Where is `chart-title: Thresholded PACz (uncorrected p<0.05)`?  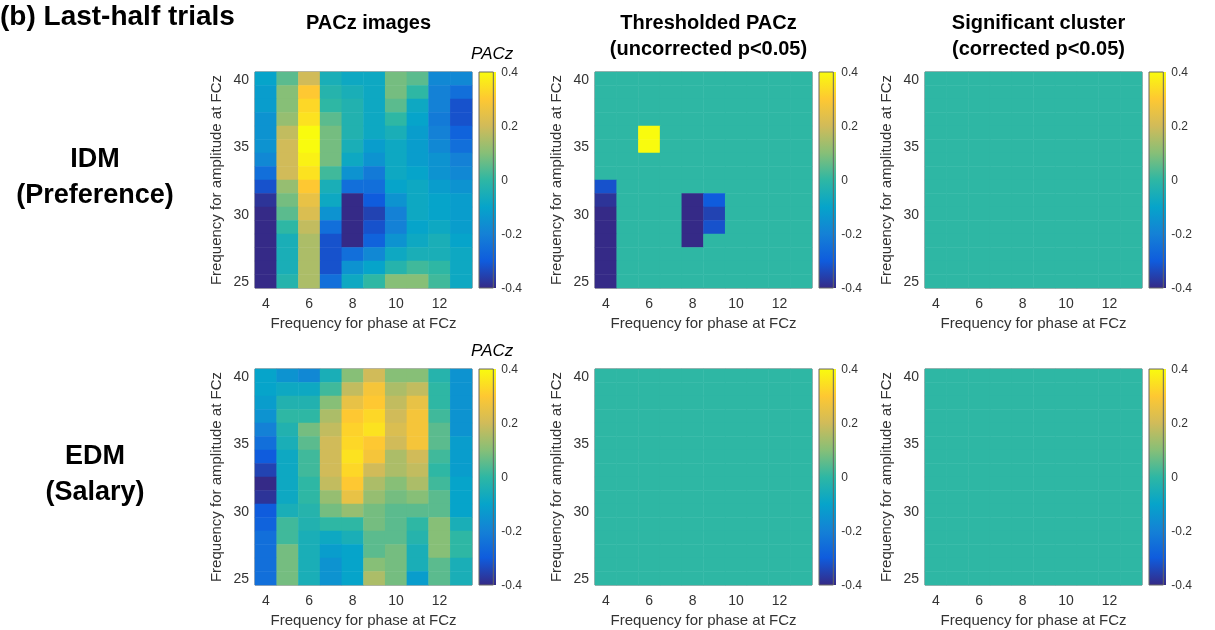 chart-title: Thresholded PACz (uncorrected p<0.05) is located at coordinates (708, 35).